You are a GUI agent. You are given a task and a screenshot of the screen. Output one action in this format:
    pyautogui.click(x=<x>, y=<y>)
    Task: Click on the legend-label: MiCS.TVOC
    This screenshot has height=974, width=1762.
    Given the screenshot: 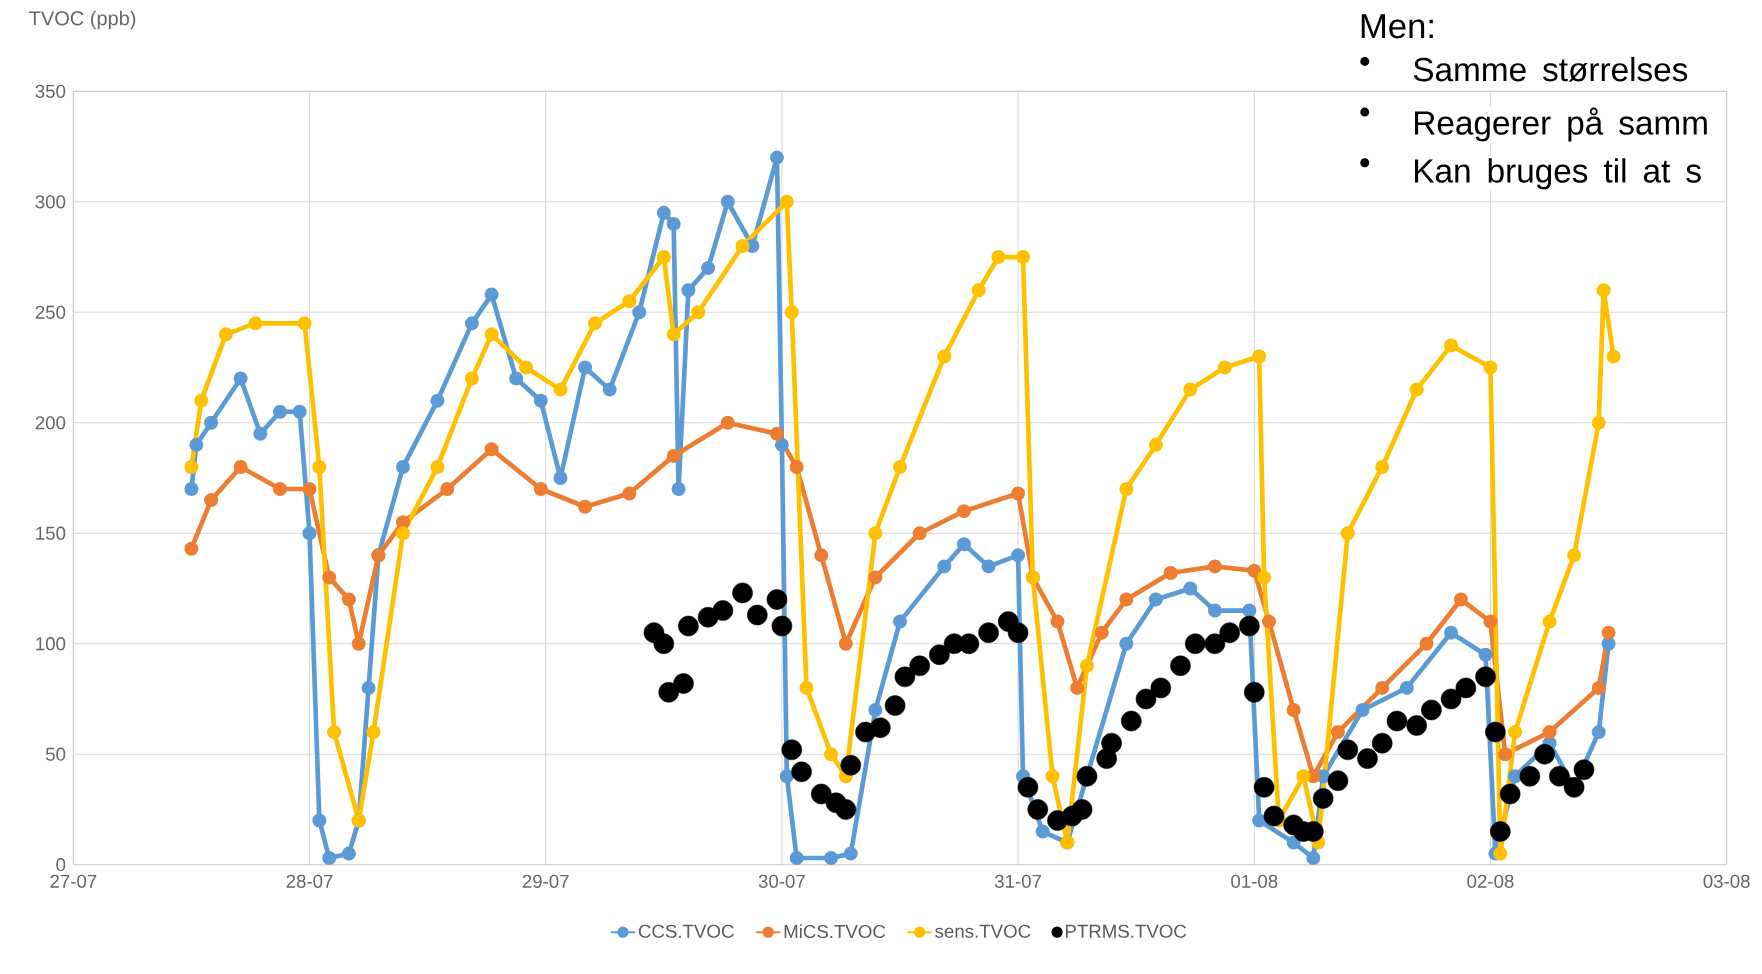 What is the action you would take?
    pyautogui.click(x=835, y=931)
    